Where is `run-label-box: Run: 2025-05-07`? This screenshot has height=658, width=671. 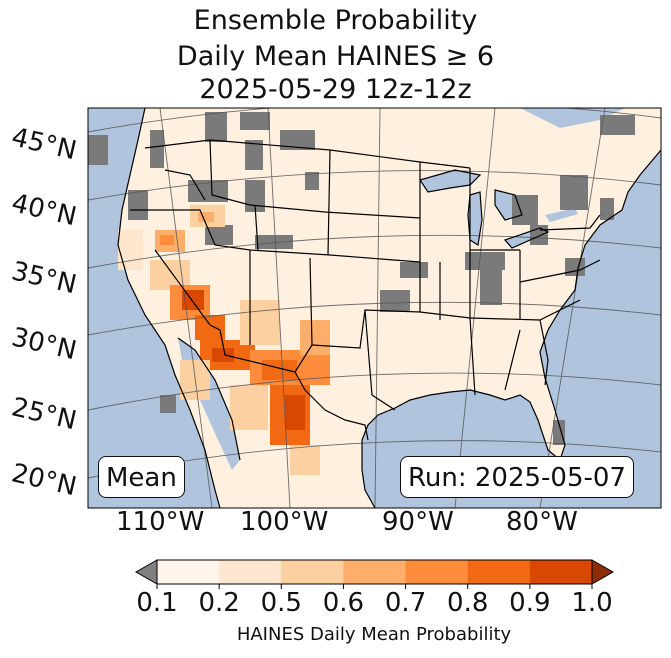 run-label-box: Run: 2025-05-07 is located at coordinates (517, 477).